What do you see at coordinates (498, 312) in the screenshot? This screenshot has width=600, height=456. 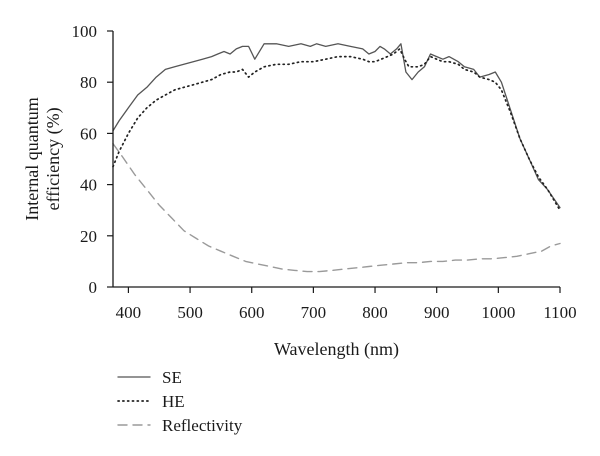 I see `x-tick-label: 1000` at bounding box center [498, 312].